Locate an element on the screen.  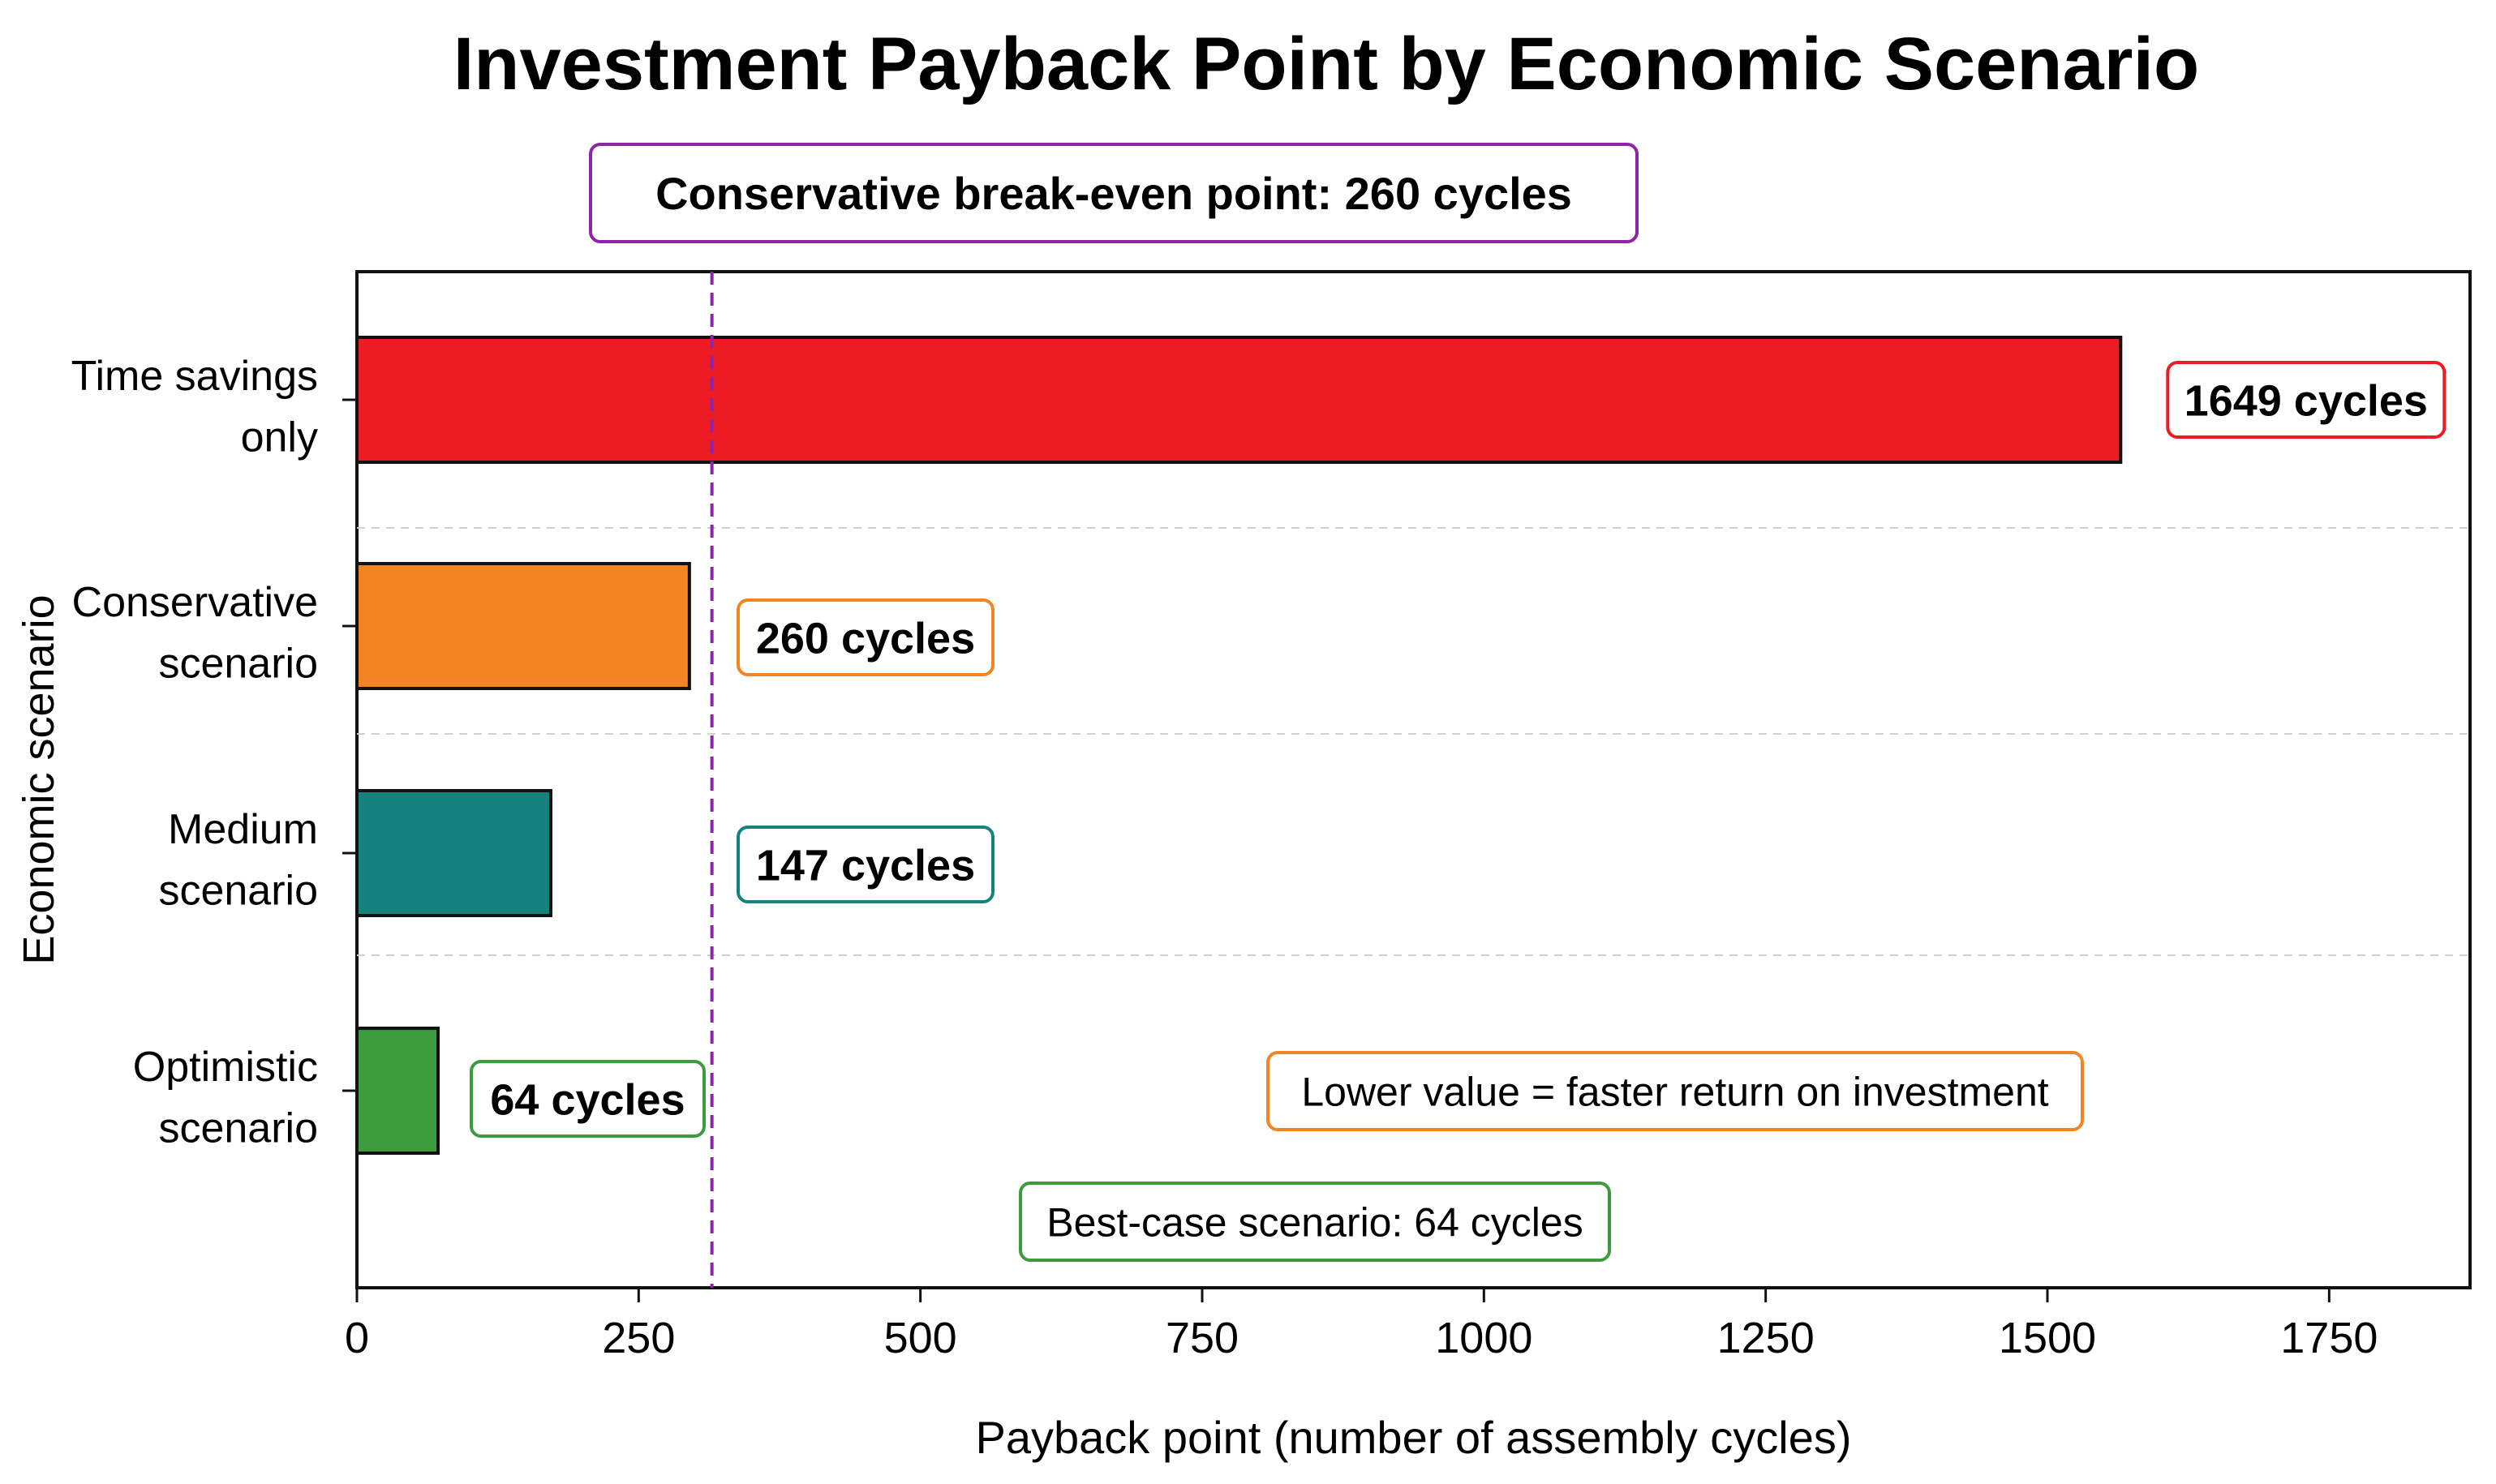
category-label: Optimistic scenario is located at coordinates (225, 1098).